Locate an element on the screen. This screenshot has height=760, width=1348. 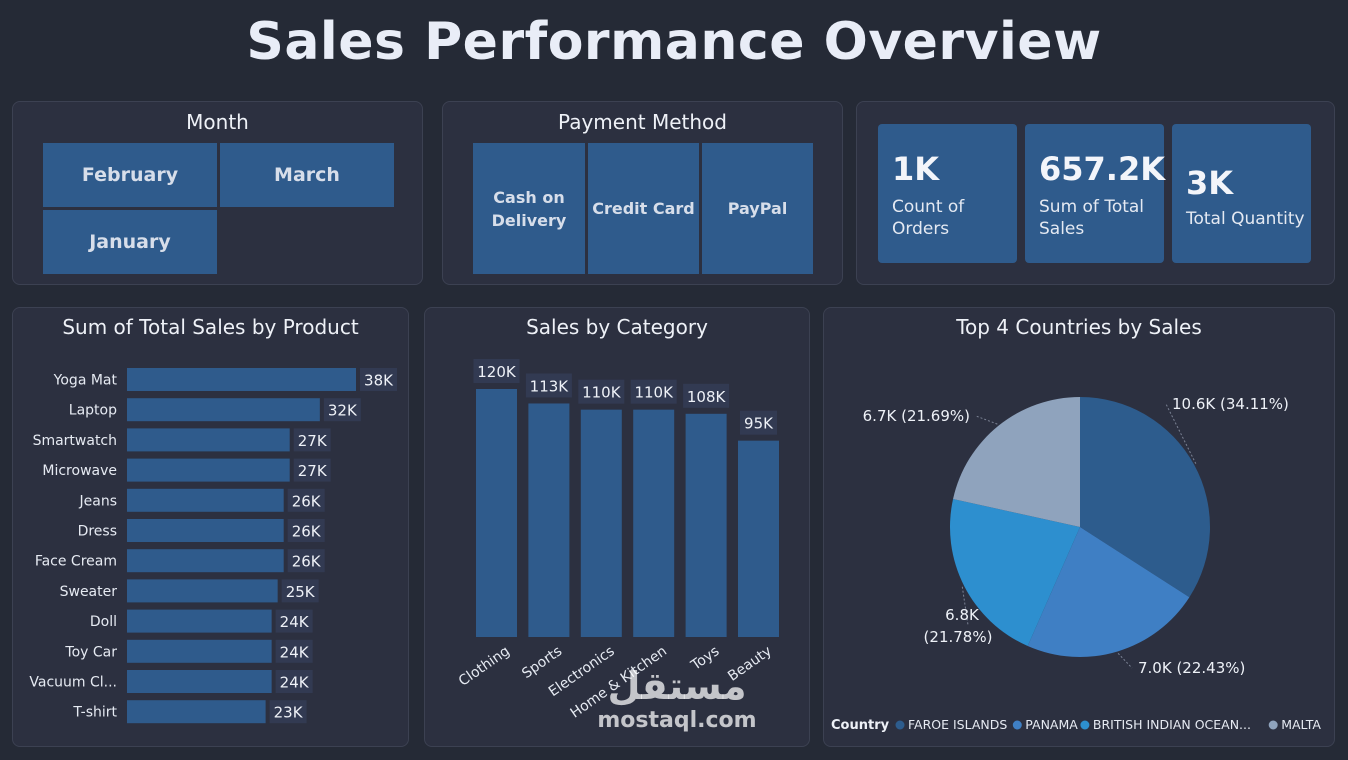
kpi-card-orders: 1K Count of Orders is located at coordinates (947, 193).